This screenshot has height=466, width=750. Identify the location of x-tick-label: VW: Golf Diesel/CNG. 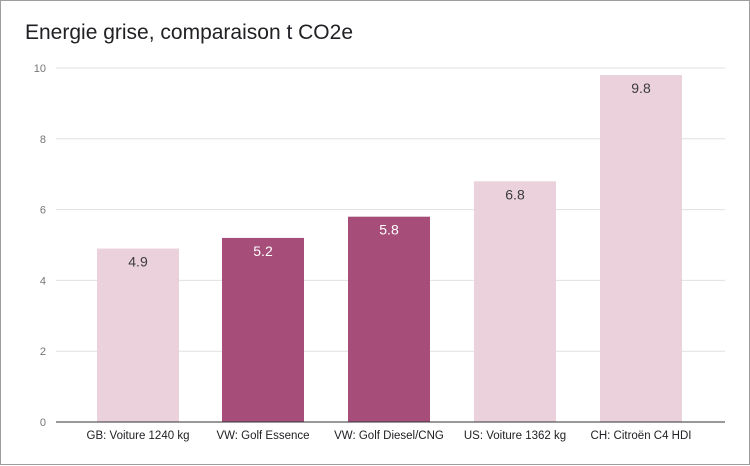
(389, 436).